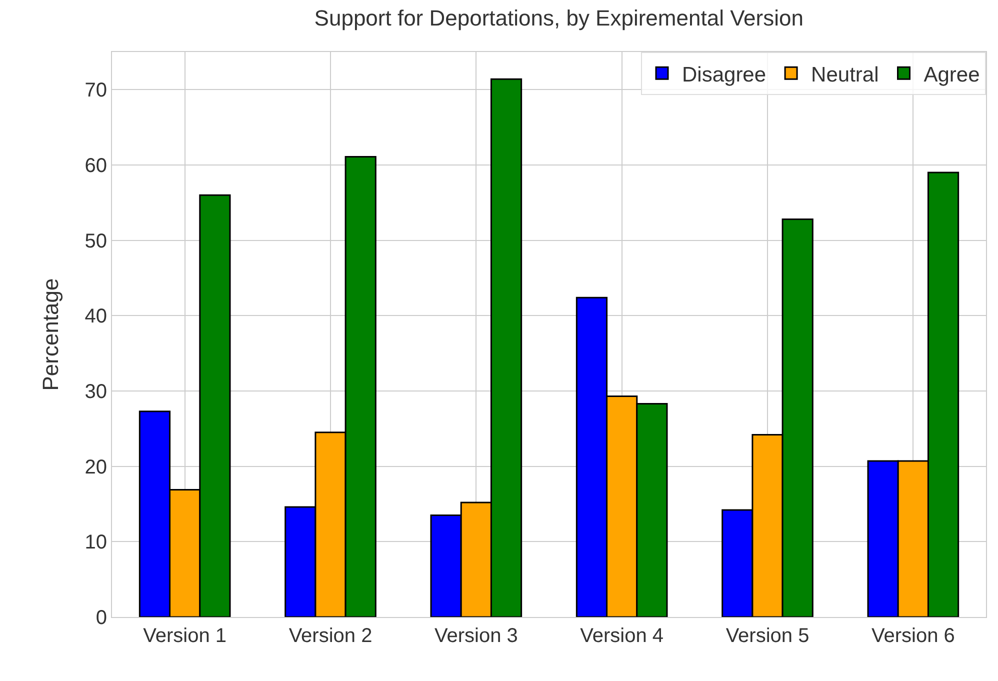 This screenshot has height=681, width=998. I want to click on x-tick-label: Version 4, so click(622, 636).